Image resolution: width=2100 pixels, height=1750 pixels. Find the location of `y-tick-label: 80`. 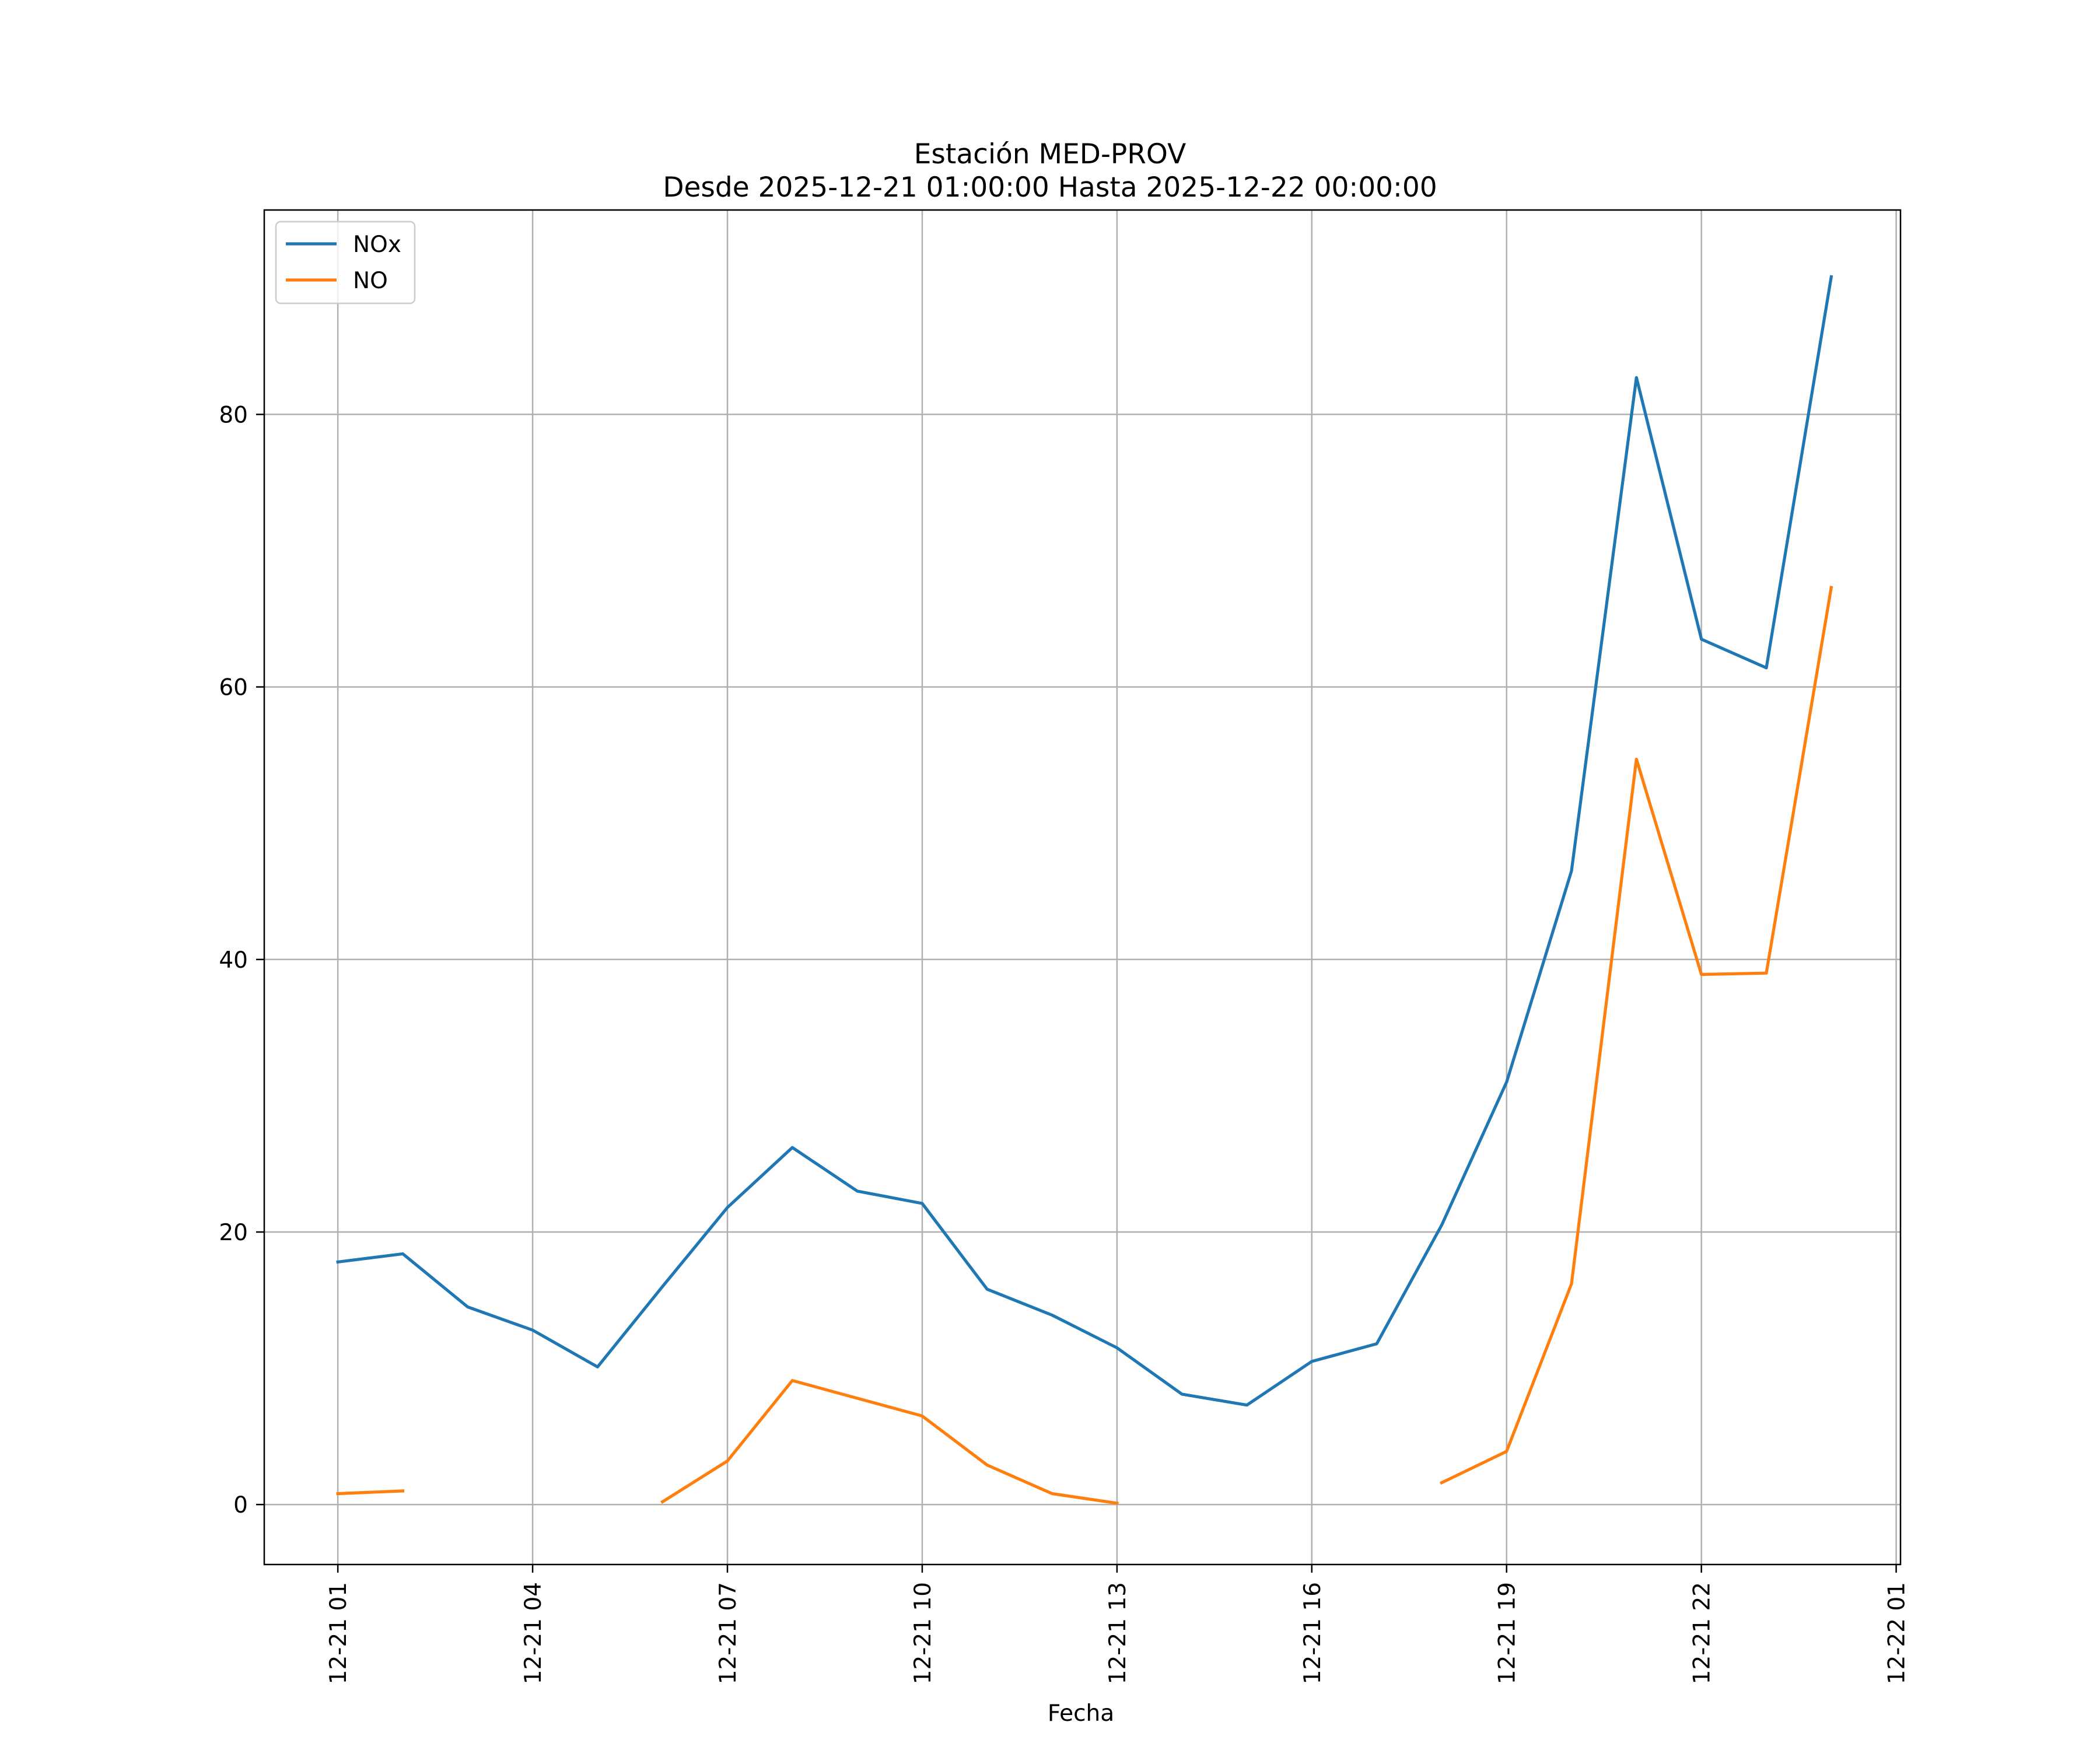

y-tick-label: 80 is located at coordinates (233, 415).